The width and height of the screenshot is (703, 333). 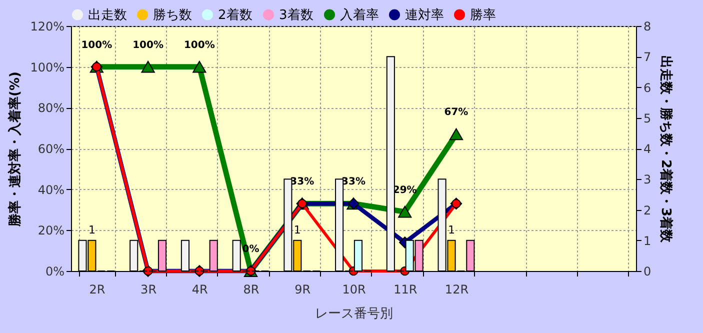 I want to click on data-label: 67%, so click(x=456, y=112).